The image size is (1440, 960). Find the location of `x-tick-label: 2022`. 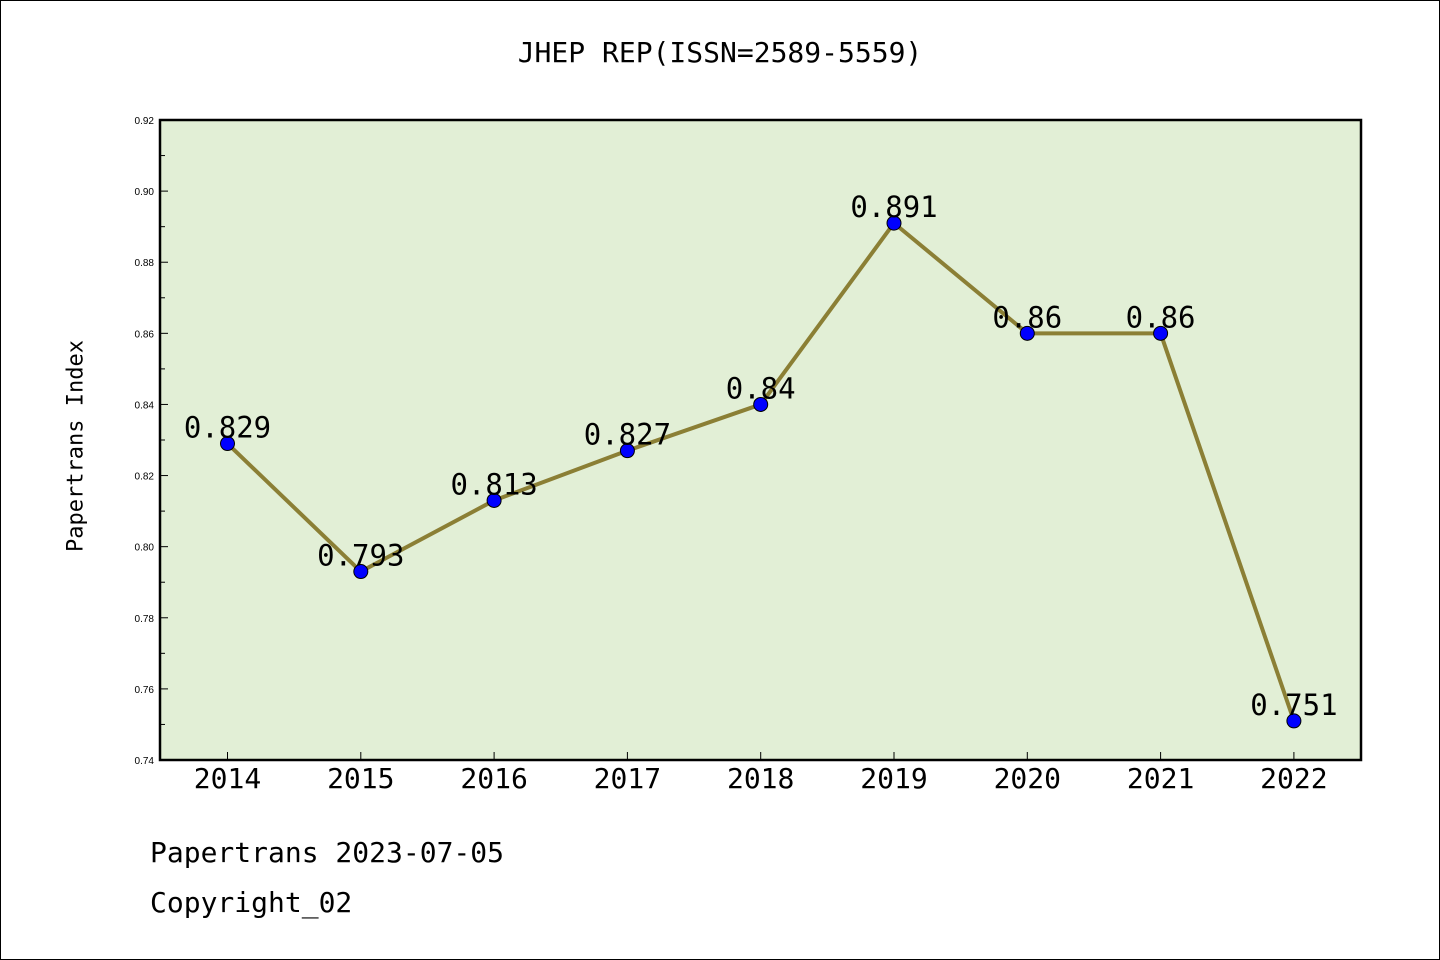

x-tick-label: 2022 is located at coordinates (1293, 778).